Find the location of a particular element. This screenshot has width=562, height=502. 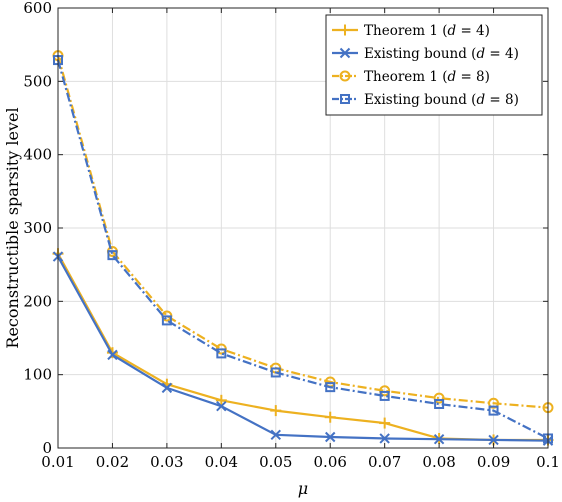

legend-label: Existing bound (d = 4) is located at coordinates (441, 54).